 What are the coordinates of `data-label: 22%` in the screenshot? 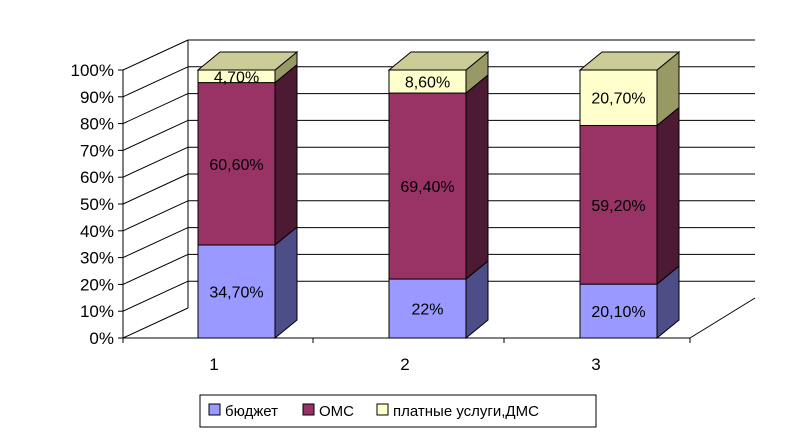 It's located at (427, 310).